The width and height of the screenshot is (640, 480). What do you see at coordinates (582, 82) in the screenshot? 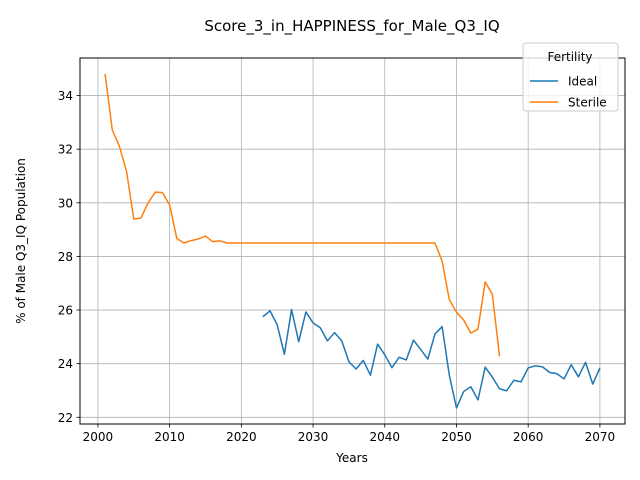
I see `legend-label-ideal: Ideal` at bounding box center [582, 82].